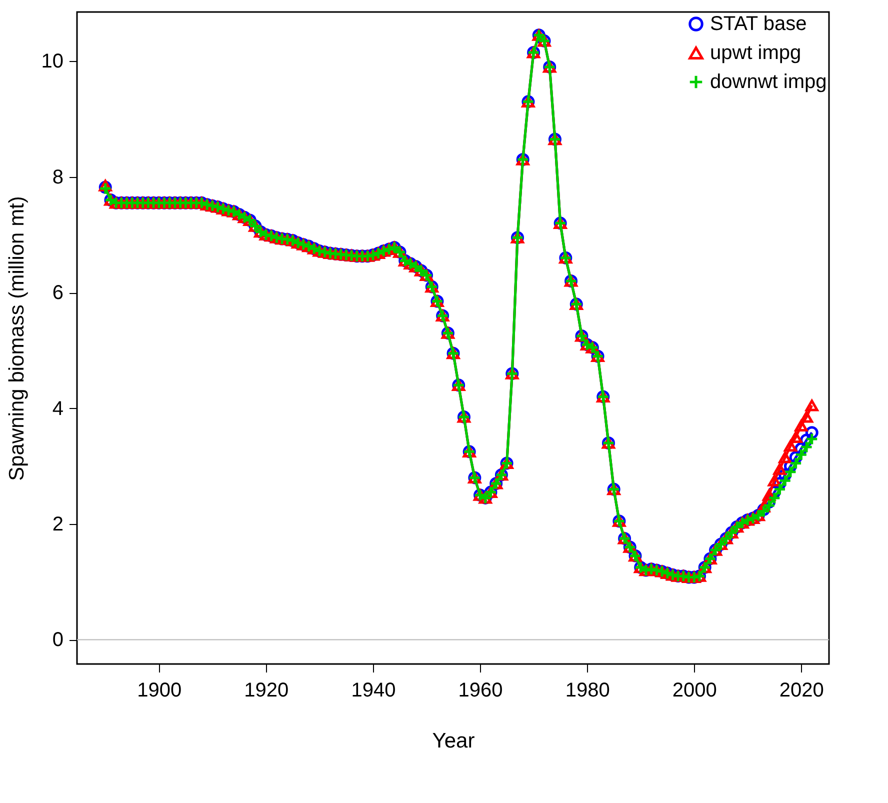  Describe the element at coordinates (373, 691) in the screenshot. I see `x-tick-label: 1940` at that location.